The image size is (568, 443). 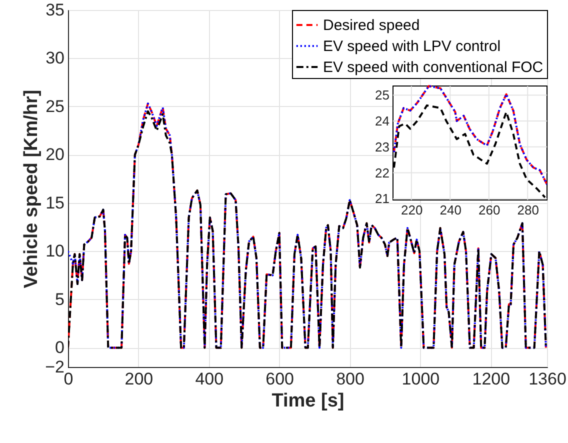 What do you see at coordinates (491, 379) in the screenshot?
I see `x-tick-label: 1200` at bounding box center [491, 379].